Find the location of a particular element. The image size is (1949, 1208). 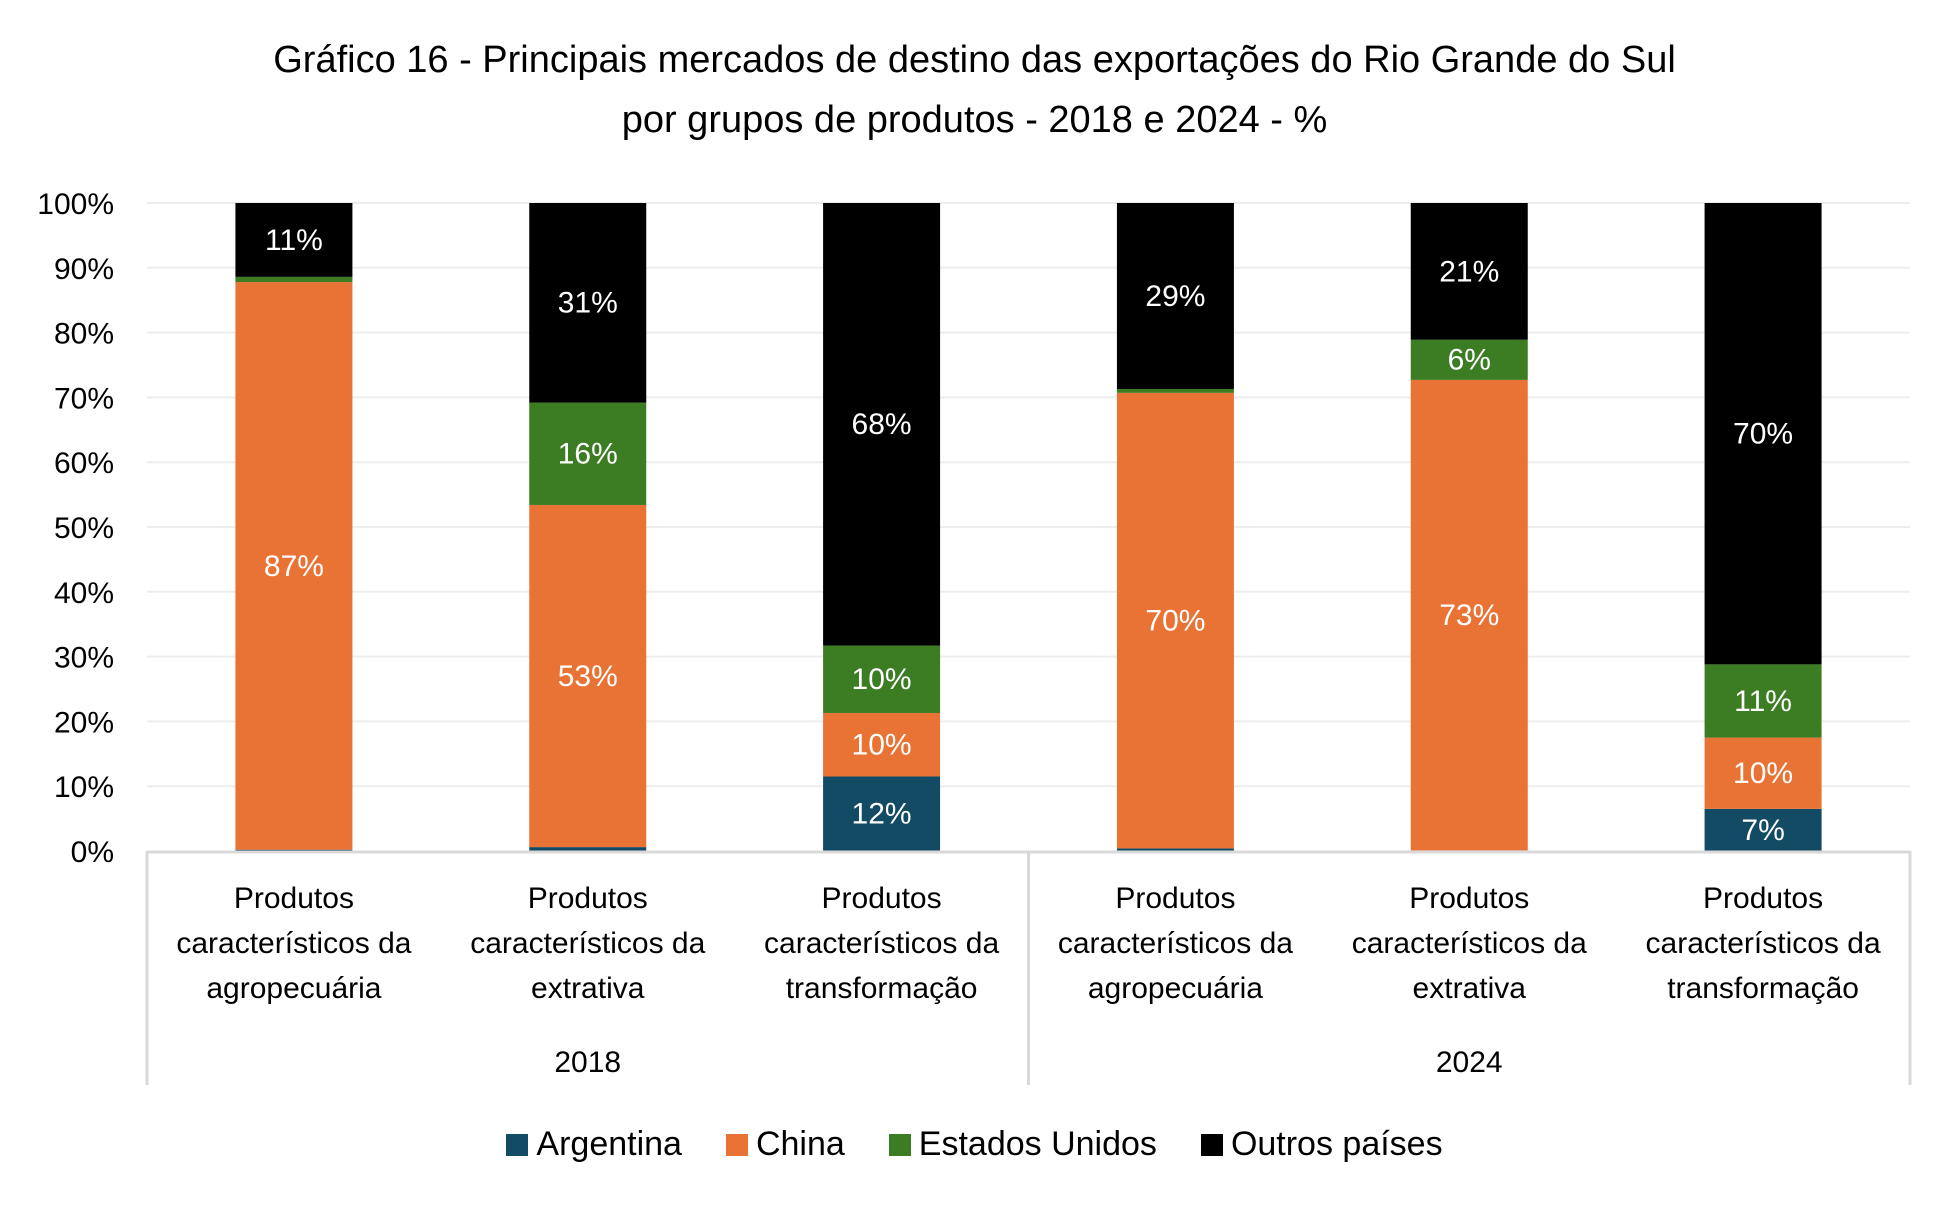

y-axis-ticks: 0% 10% 20% 30% 40% 50% 60% 70% 80% 90% 100% is located at coordinates (75, 528).